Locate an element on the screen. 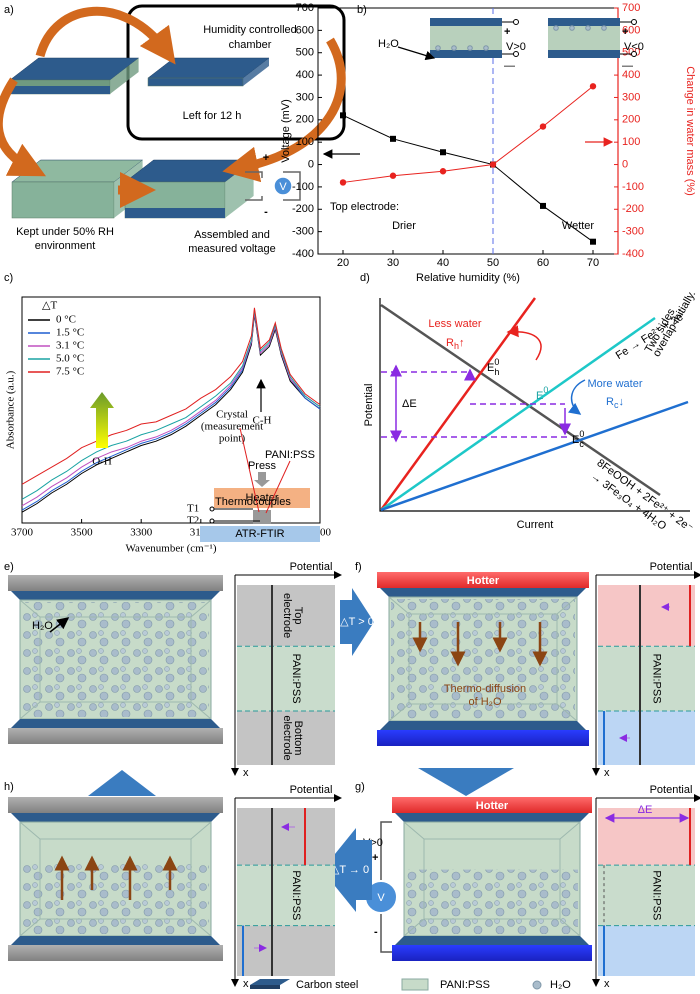 The height and width of the screenshot is (994, 700). panel-label: h) is located at coordinates (9, 787).